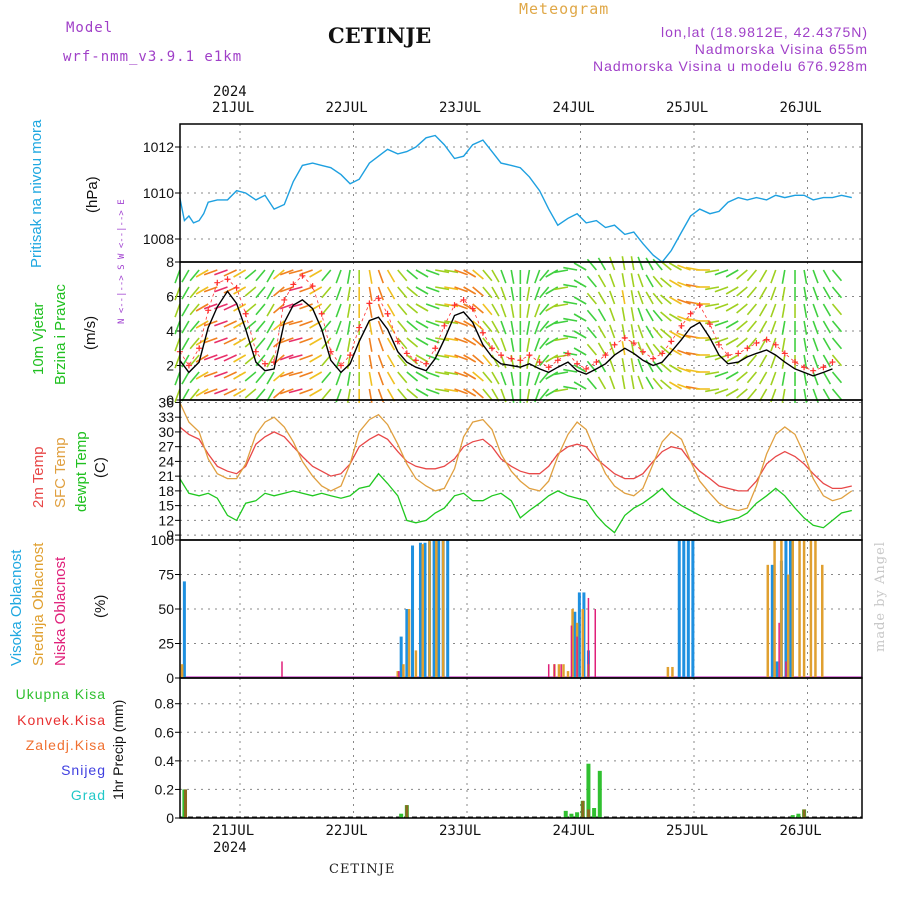 Image resolution: width=900 pixels, height=900 pixels. I want to click on y-tick-label: 0.6, so click(165, 732).